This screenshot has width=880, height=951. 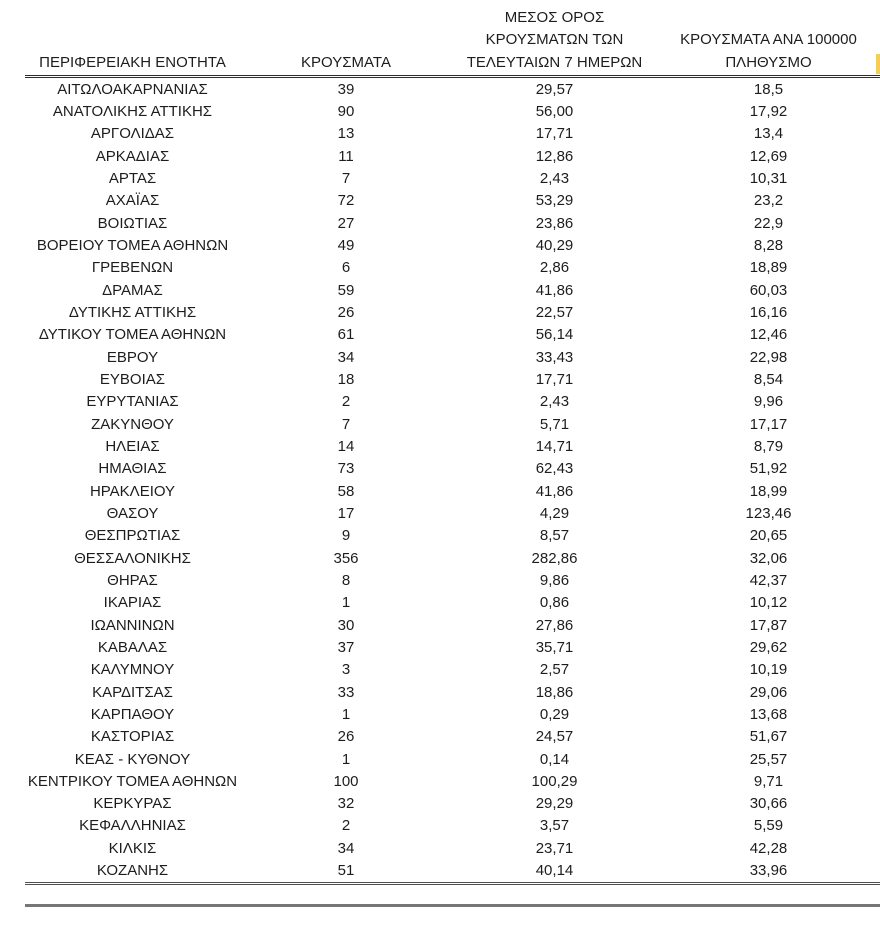 I want to click on cell-cases: 27, so click(x=346, y=223).